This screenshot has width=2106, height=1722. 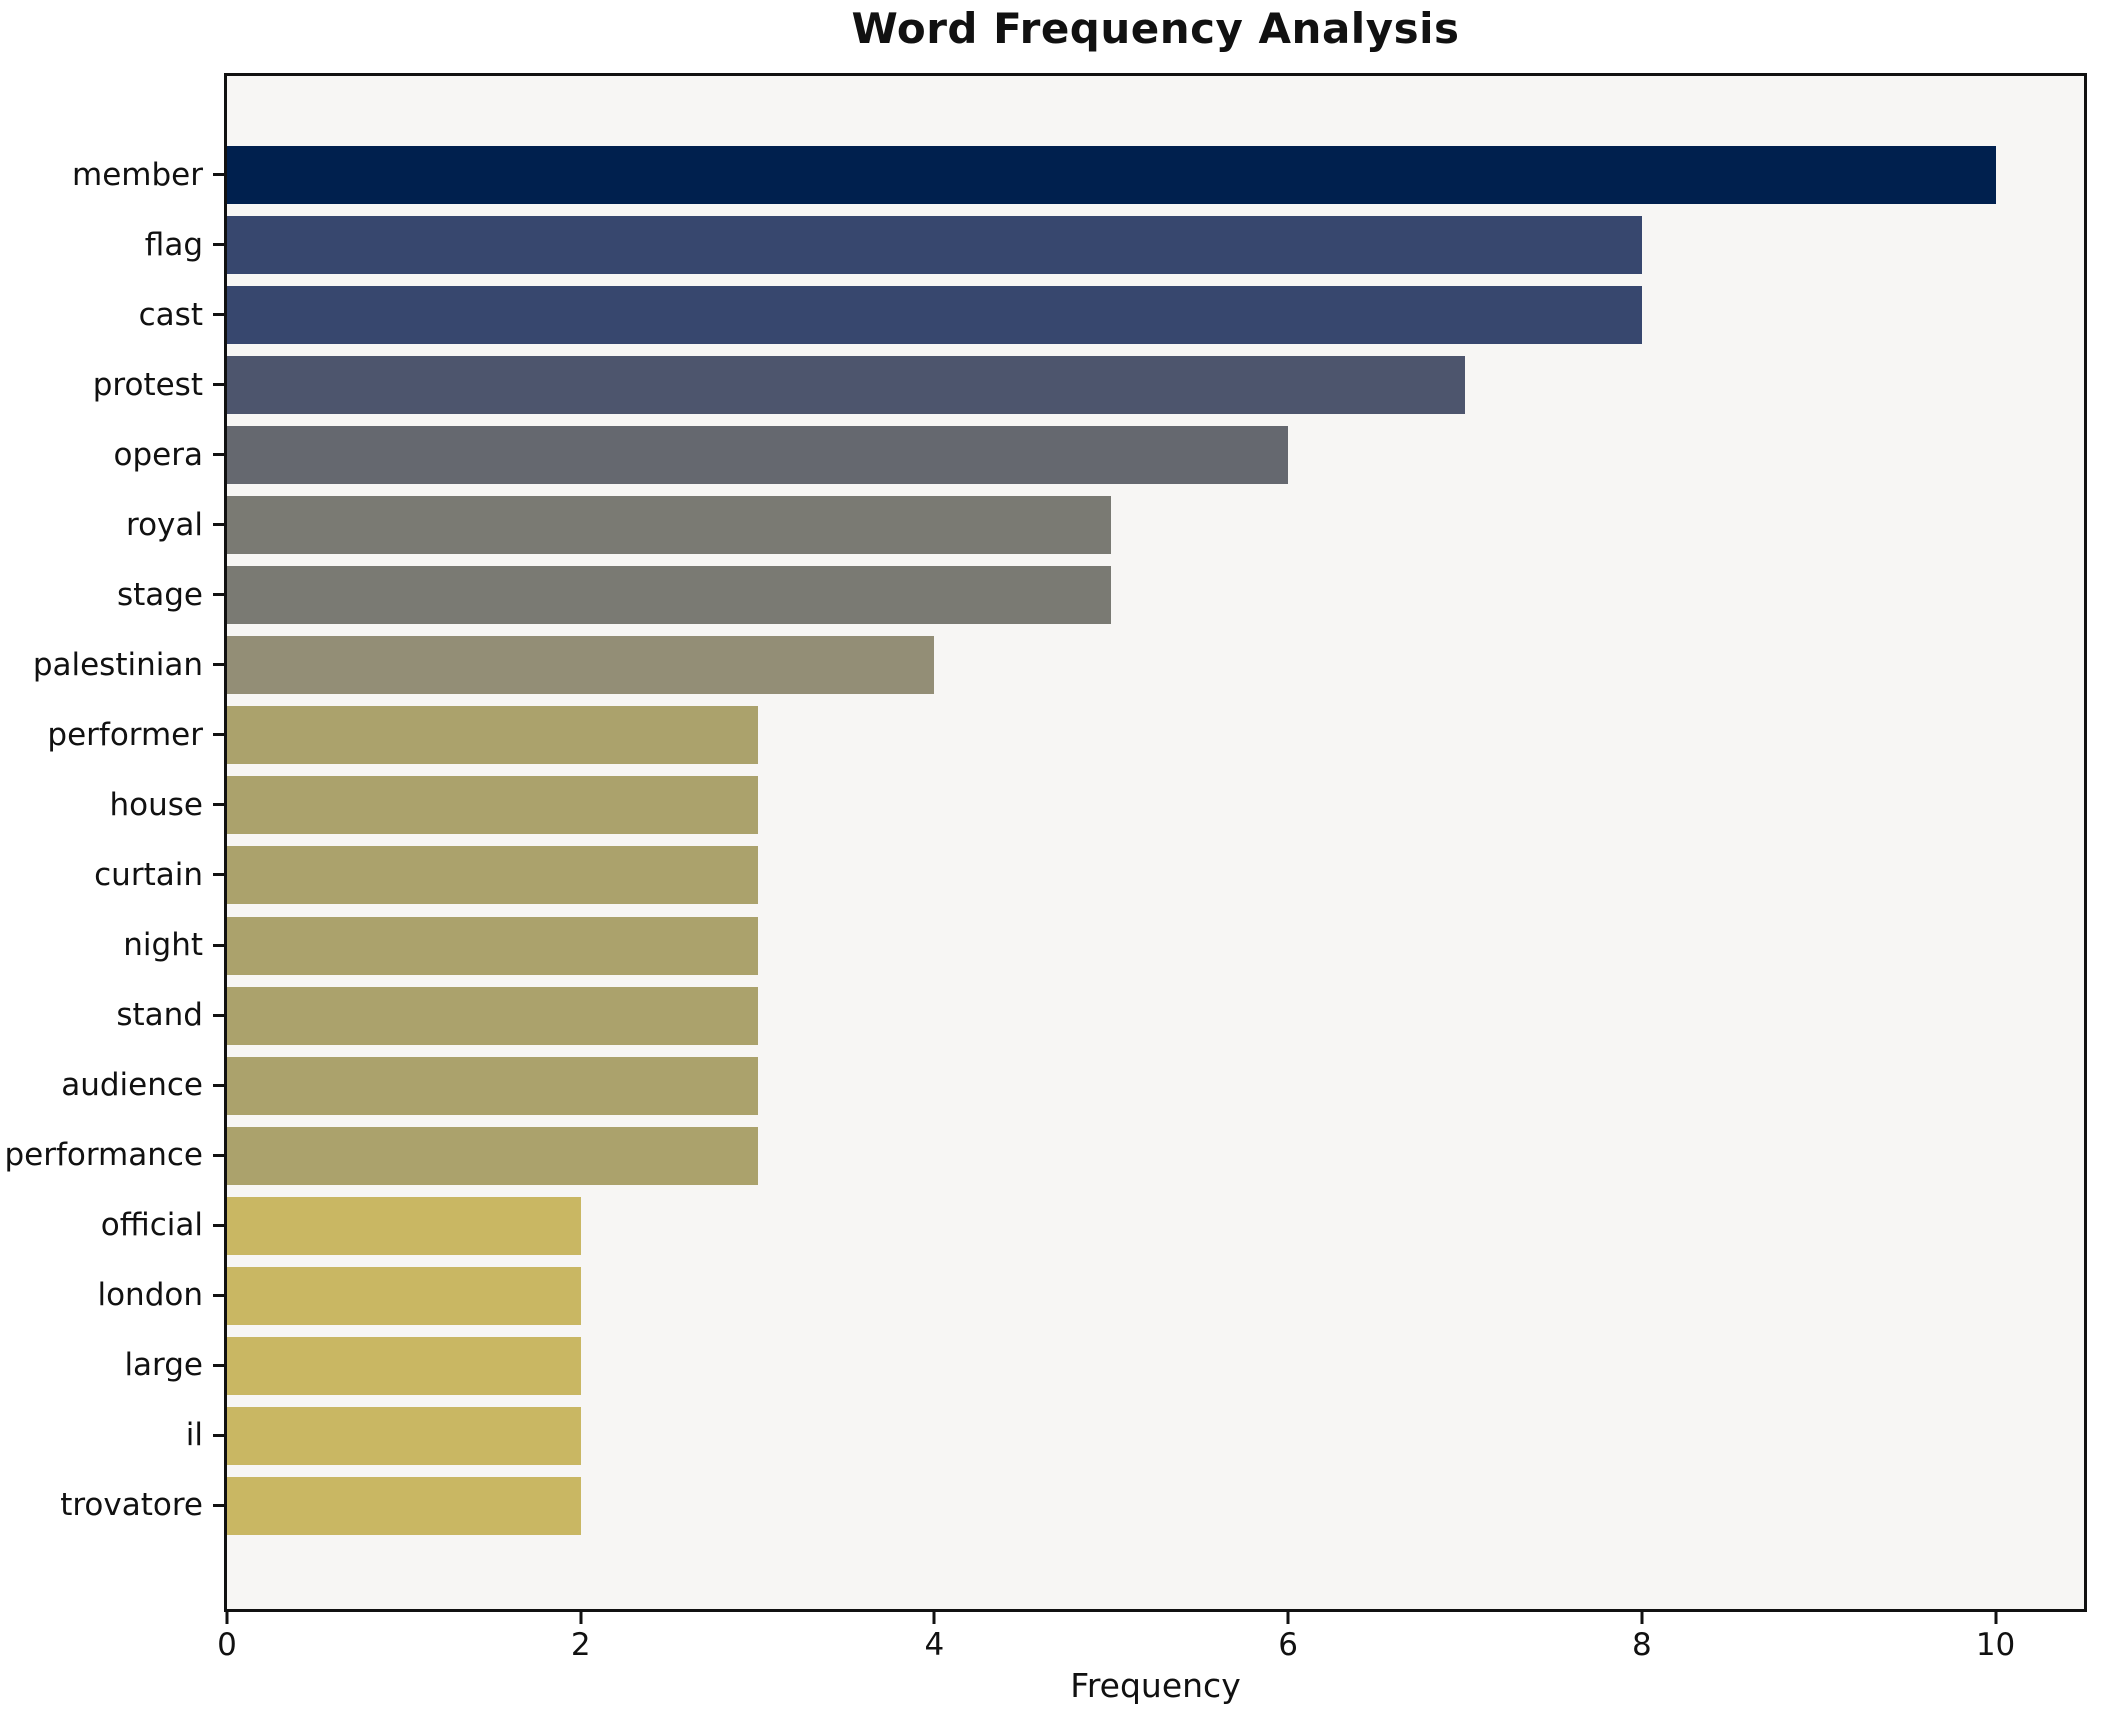 What do you see at coordinates (1150, 1647) in the screenshot?
I see `x-axis: 0 2 4 6 8 10` at bounding box center [1150, 1647].